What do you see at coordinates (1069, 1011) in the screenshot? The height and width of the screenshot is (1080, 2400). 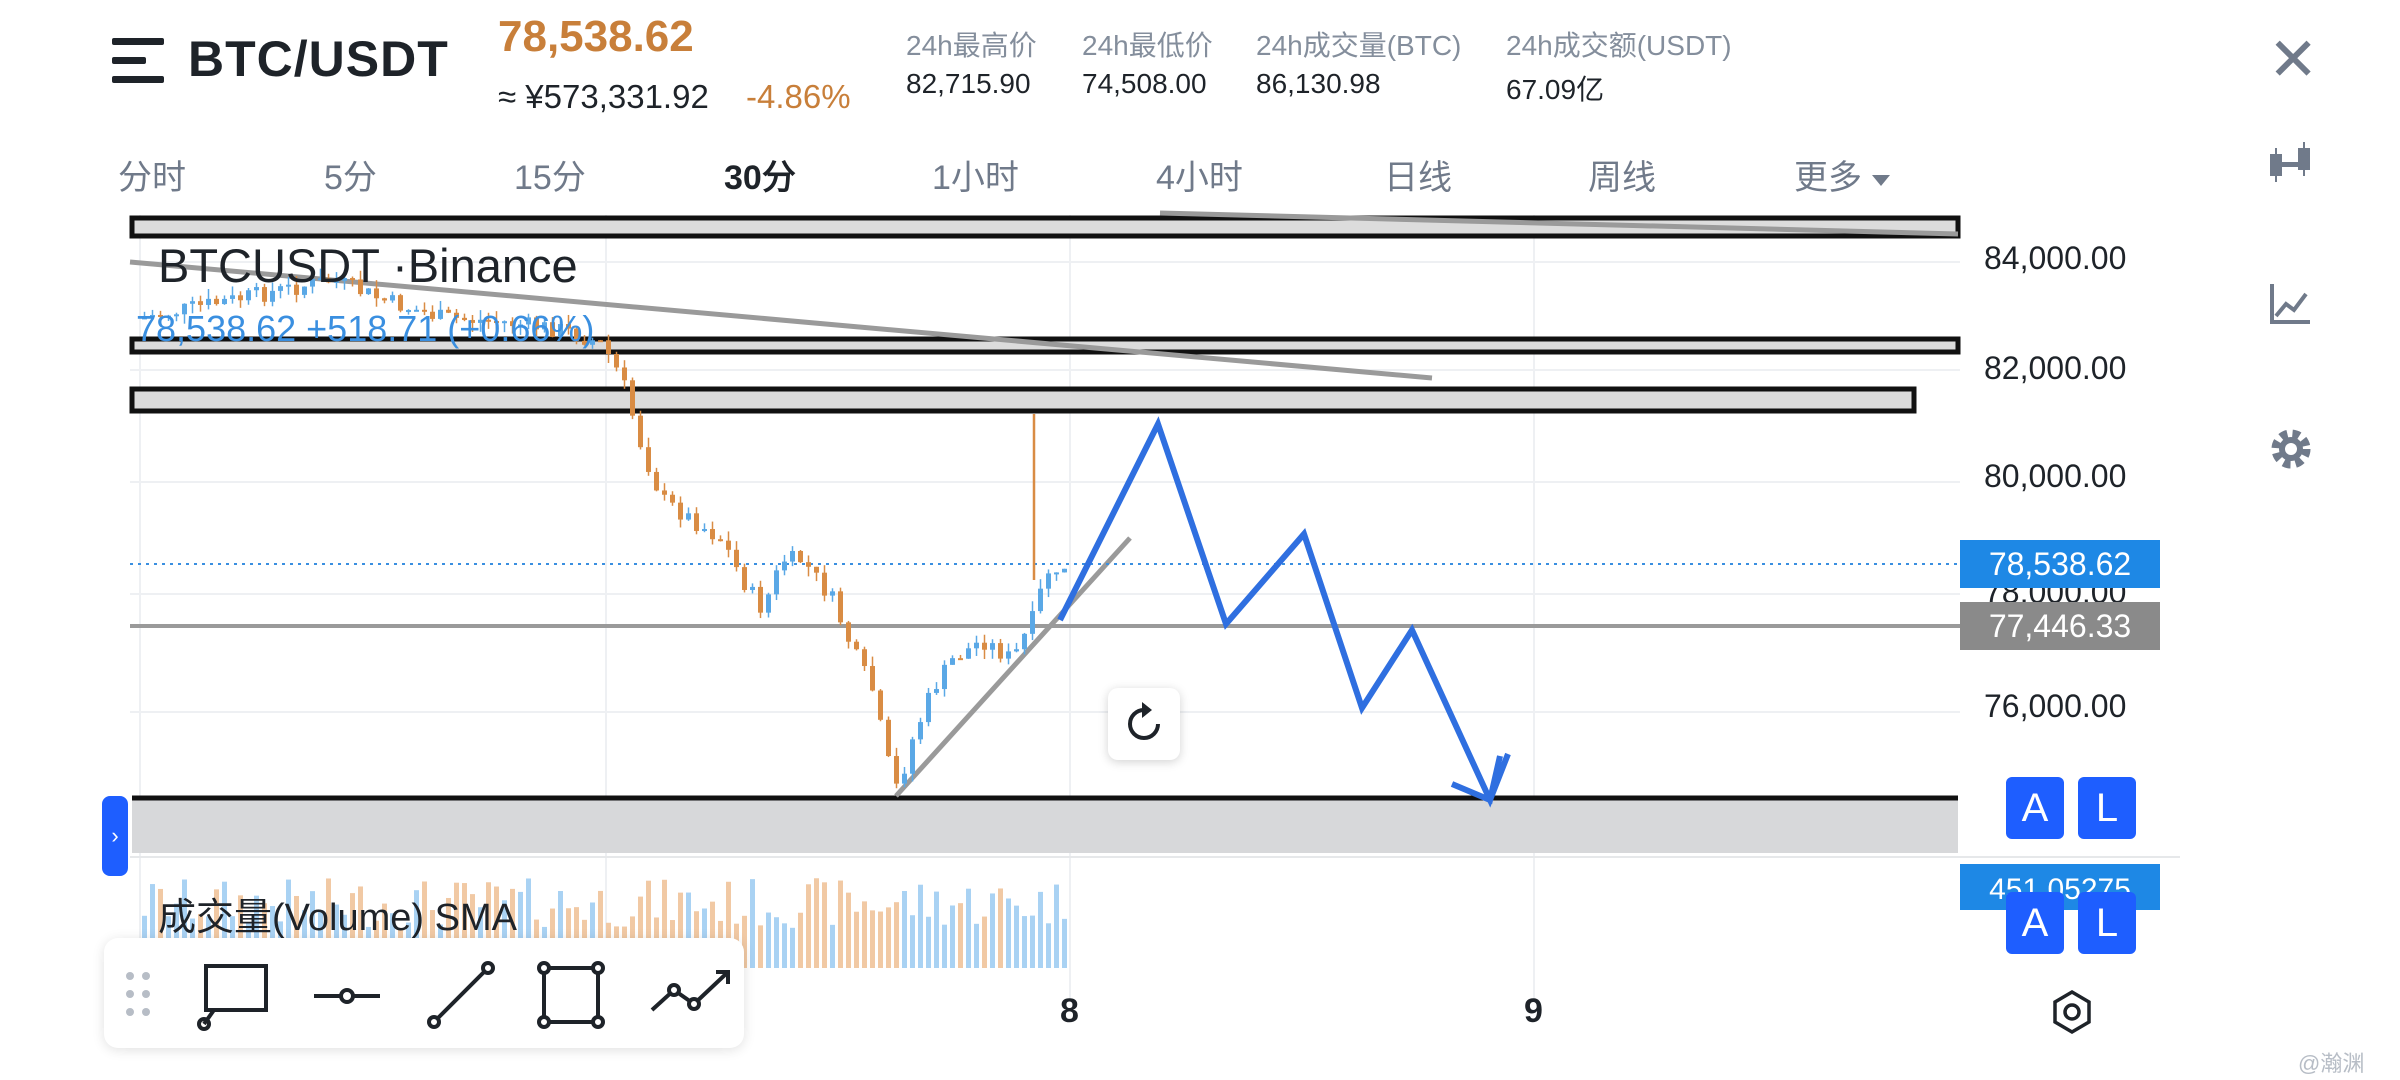 I see `x-axis-label: 8` at bounding box center [1069, 1011].